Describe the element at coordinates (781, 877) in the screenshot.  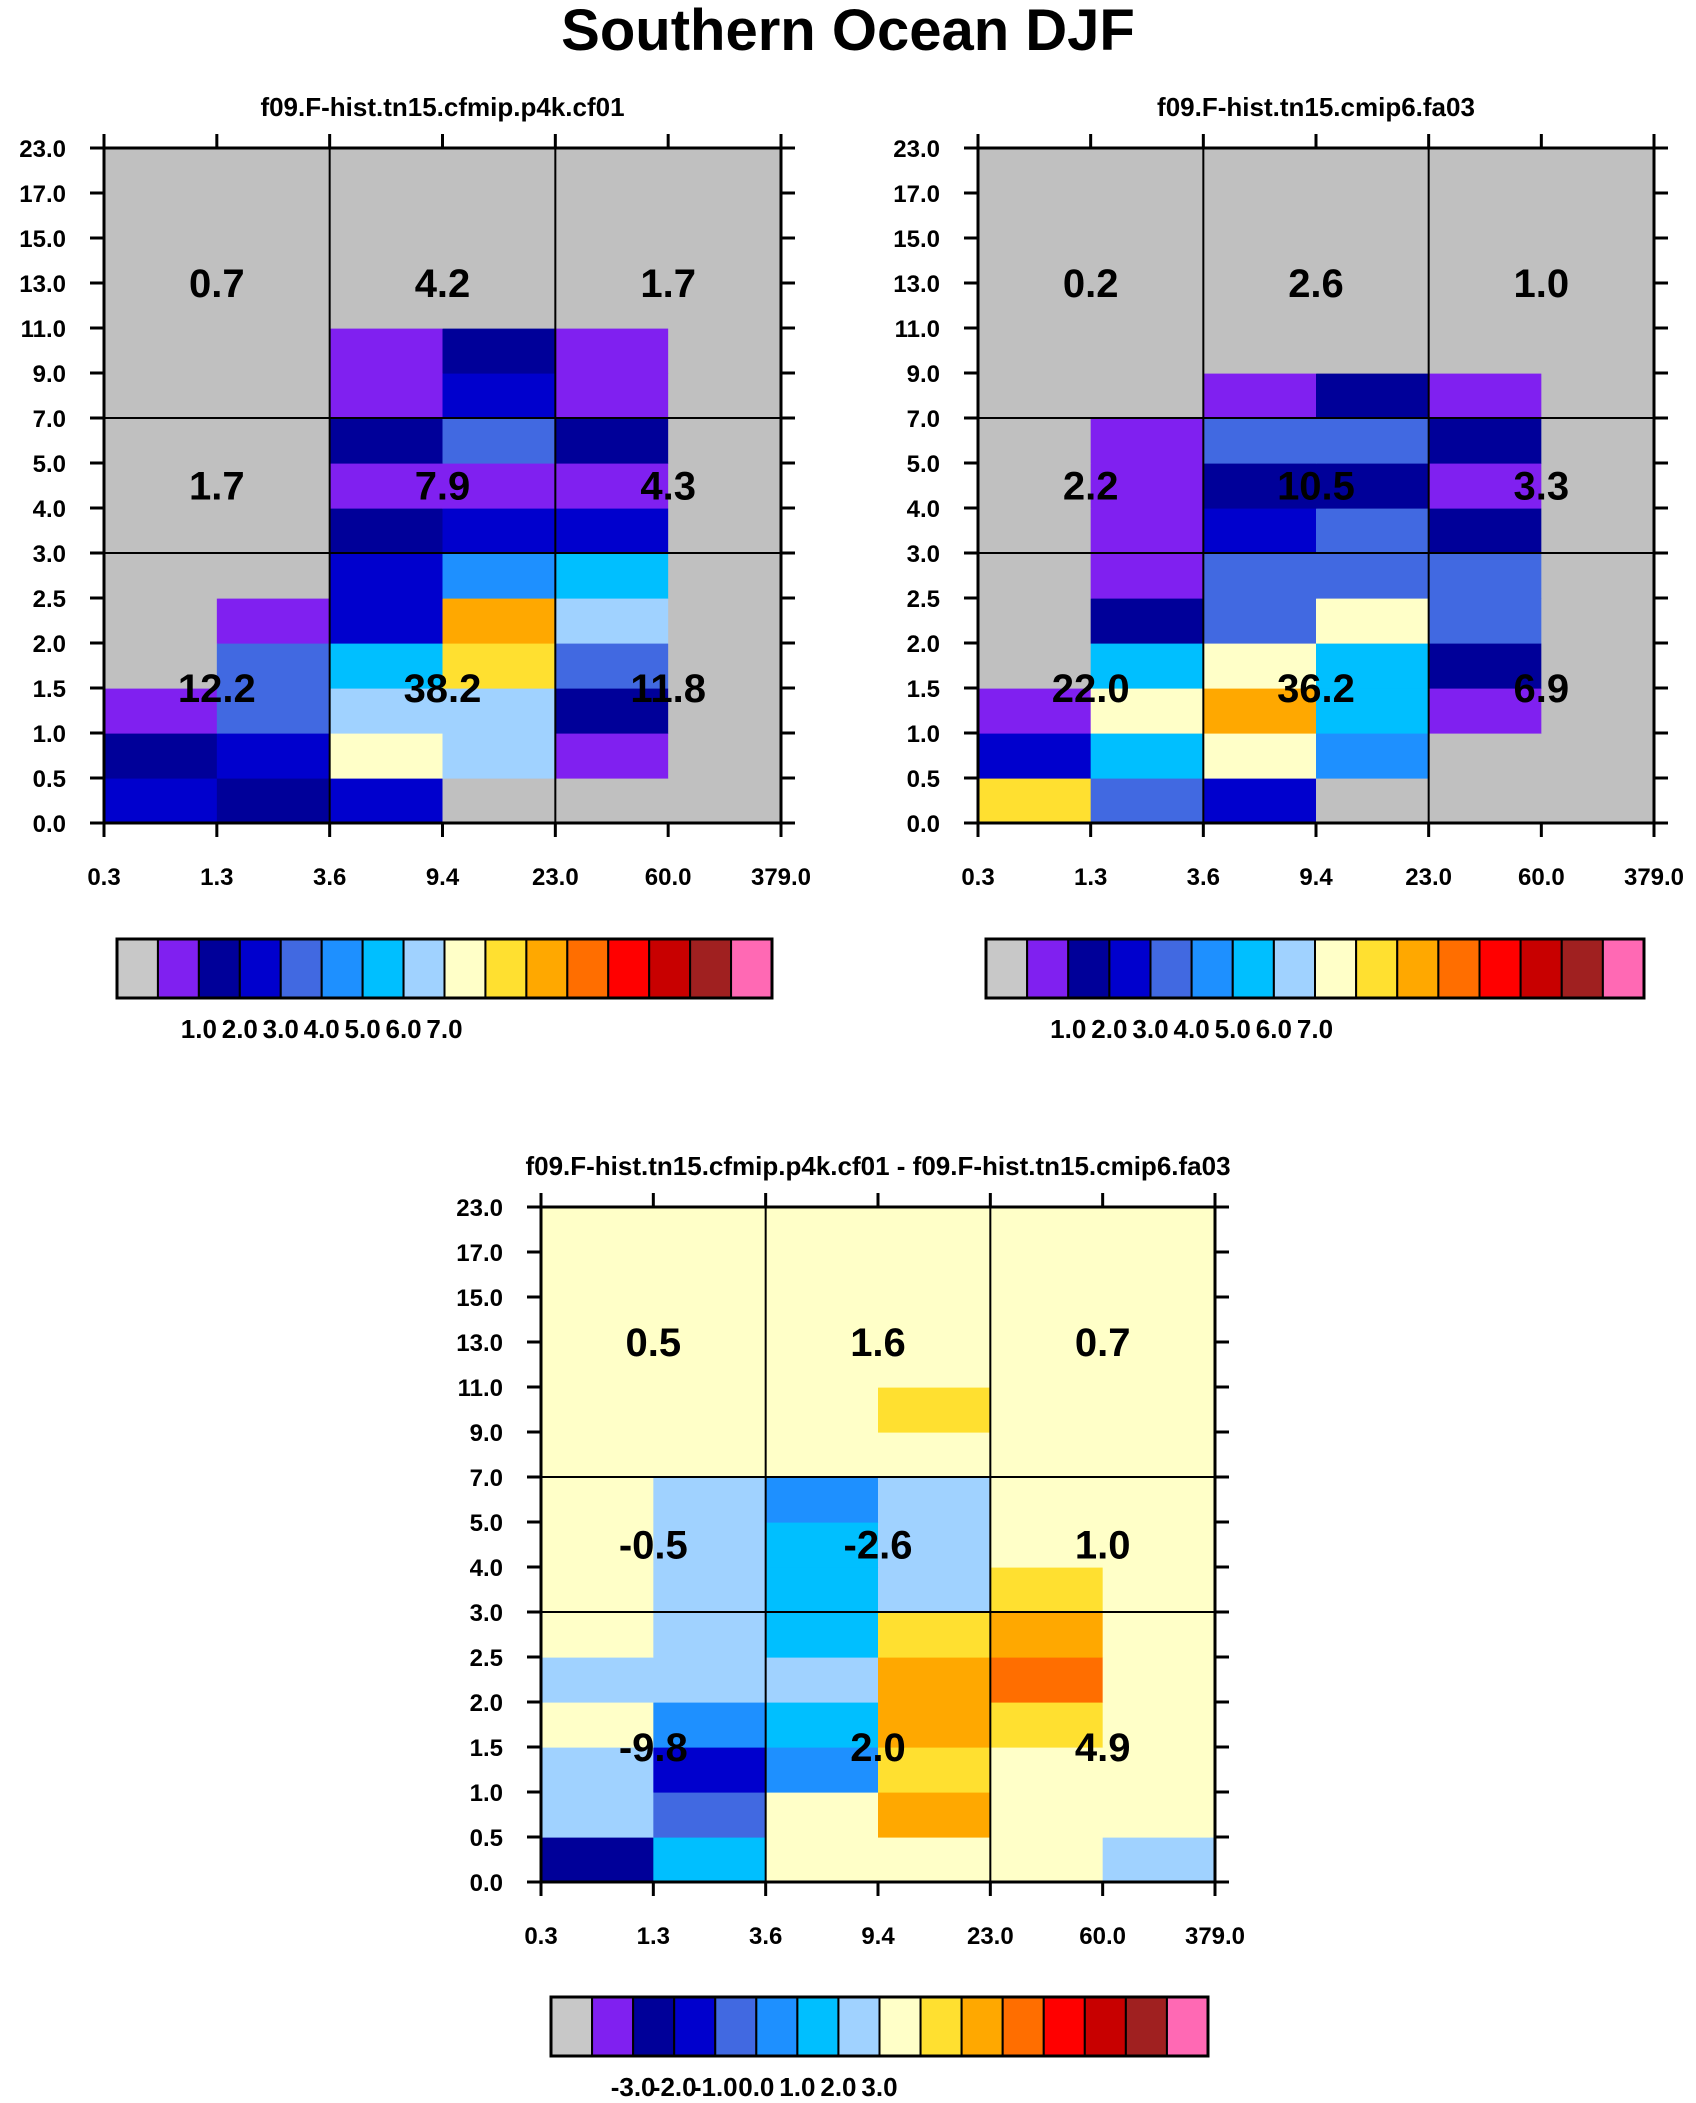
I see `x-tick-label: 379.0` at that location.